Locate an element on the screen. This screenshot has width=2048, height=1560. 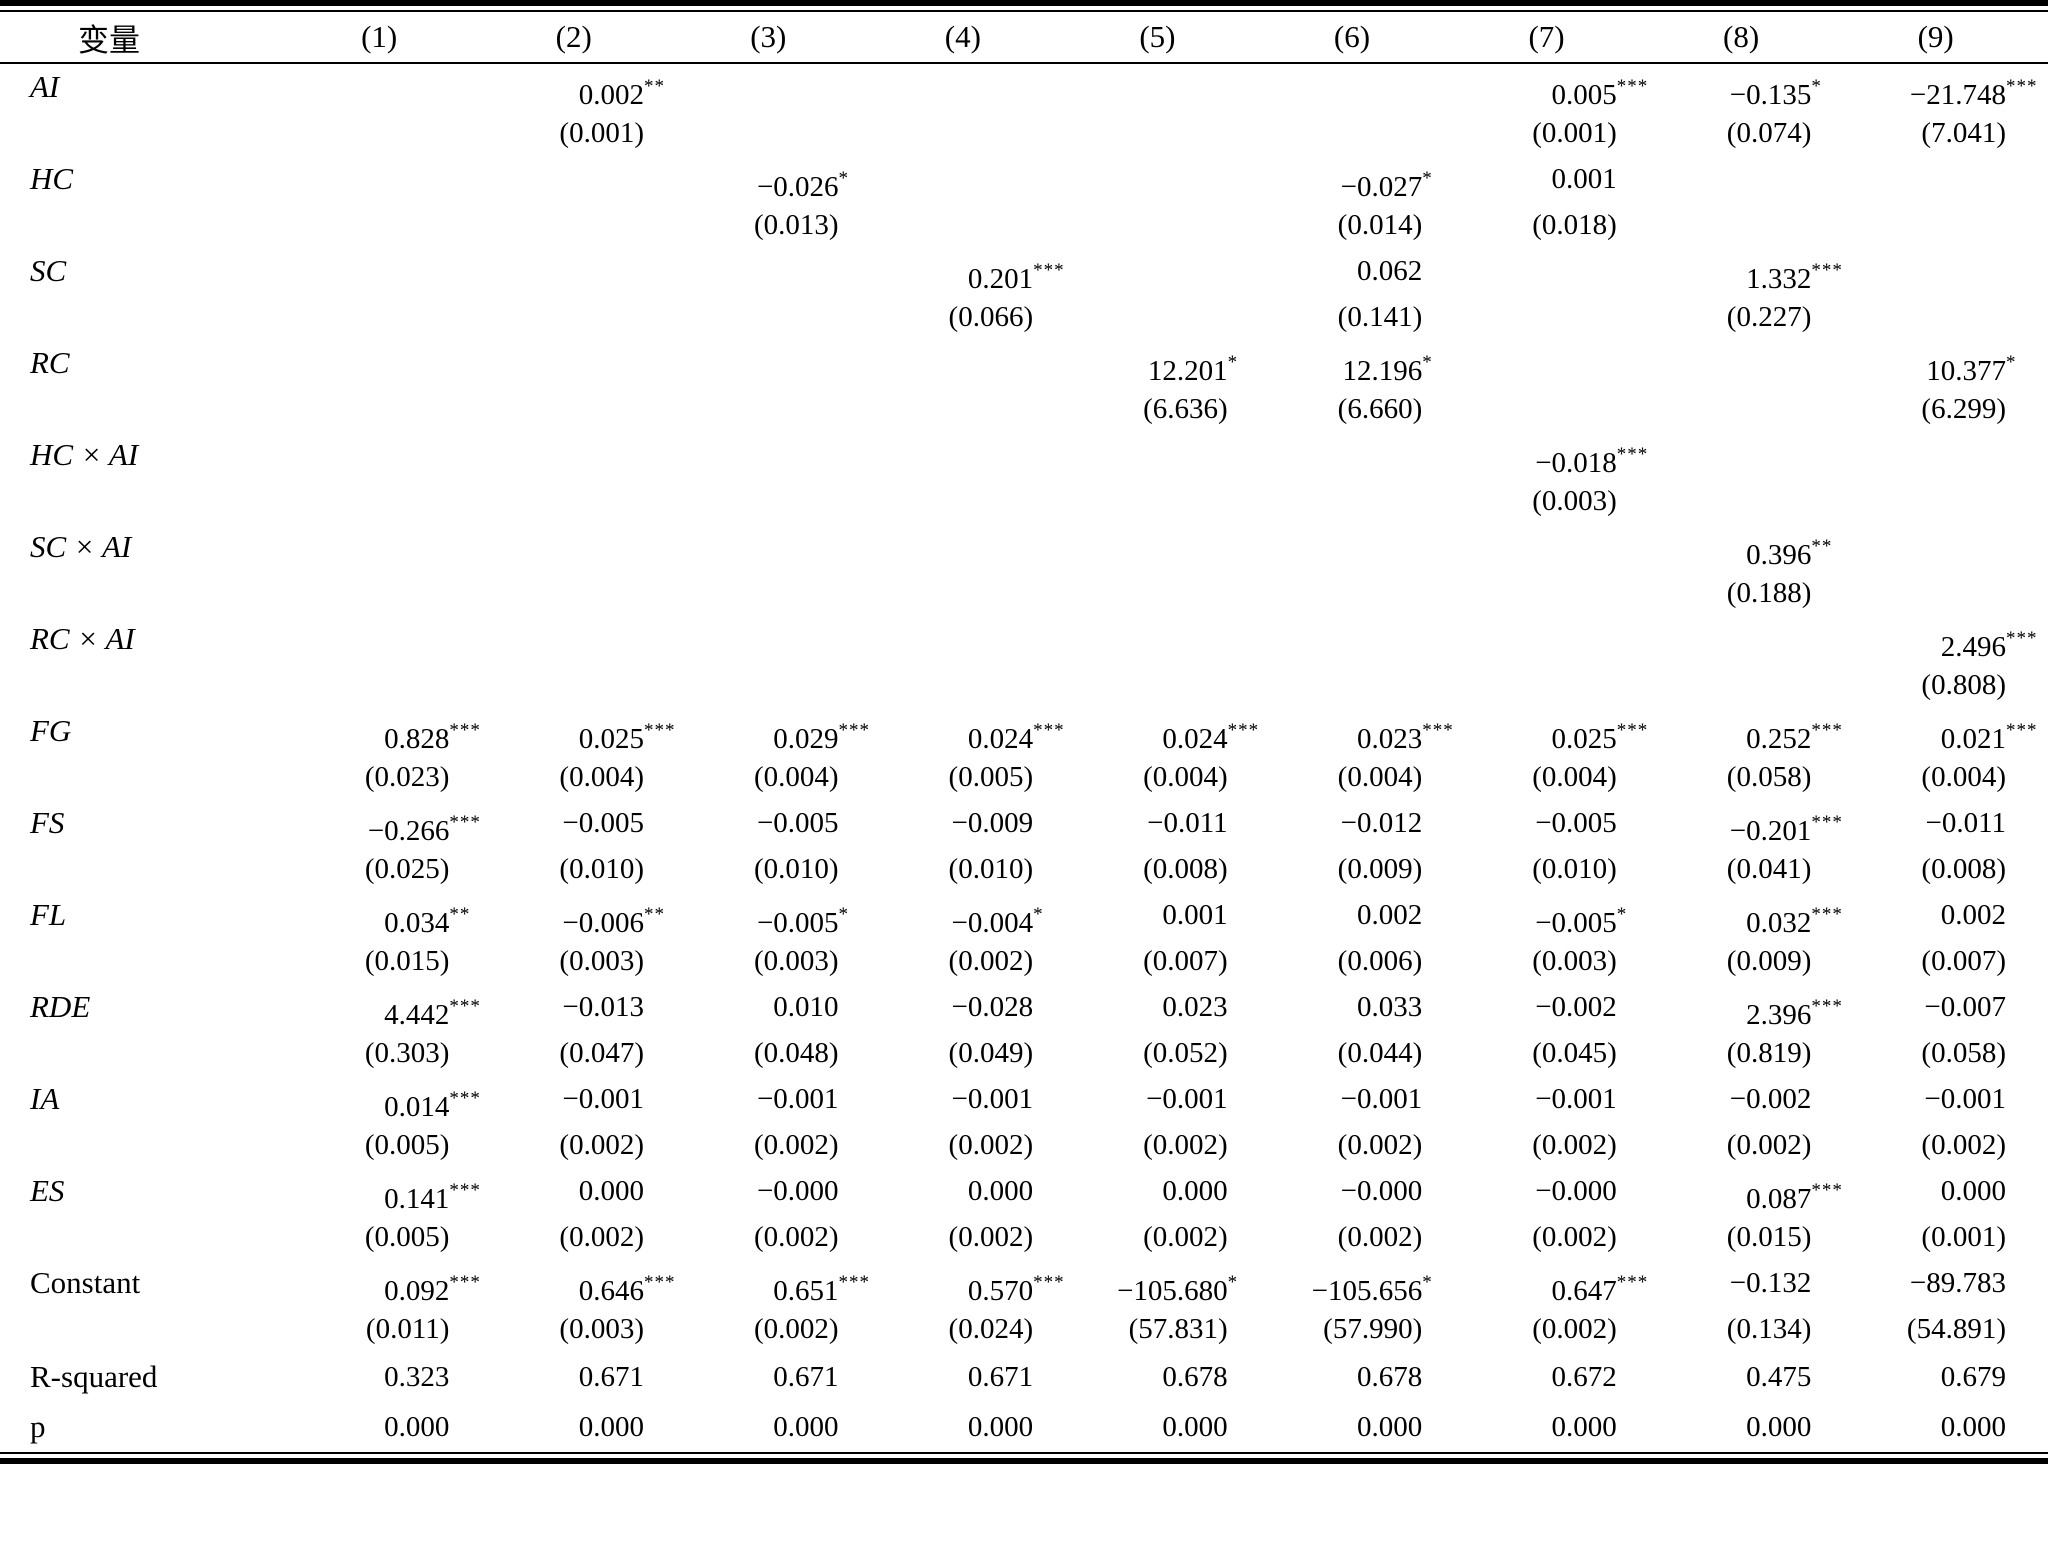
coef-cell-es-col8: 0.087*** (0.015) is located at coordinates (1756, 1214).